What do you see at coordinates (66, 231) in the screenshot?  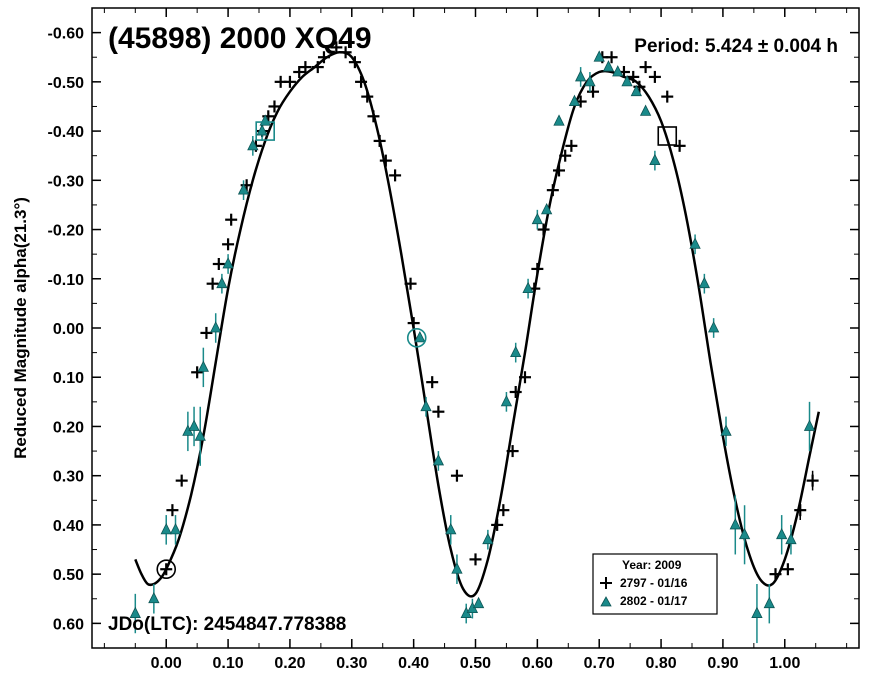 I see `y-tick-label: -0.20` at bounding box center [66, 231].